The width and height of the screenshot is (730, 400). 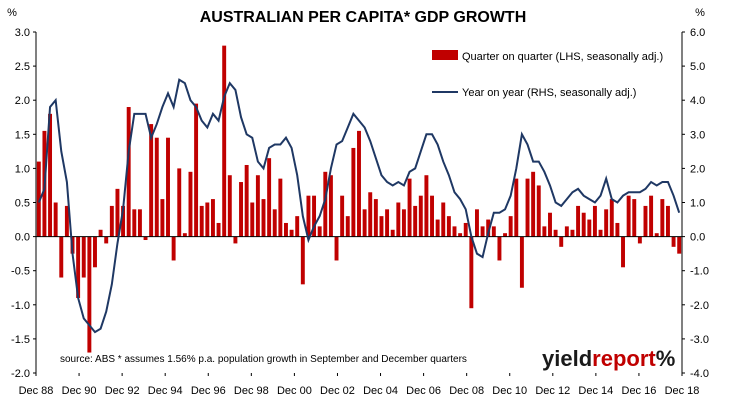 What do you see at coordinates (20, 340) in the screenshot?
I see `left-y-tick-label: -1.5` at bounding box center [20, 340].